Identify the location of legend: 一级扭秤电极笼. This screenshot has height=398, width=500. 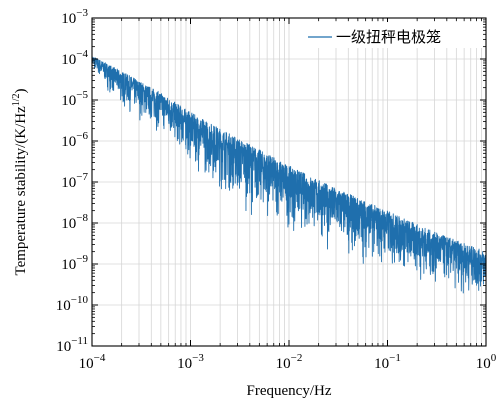
(391, 35).